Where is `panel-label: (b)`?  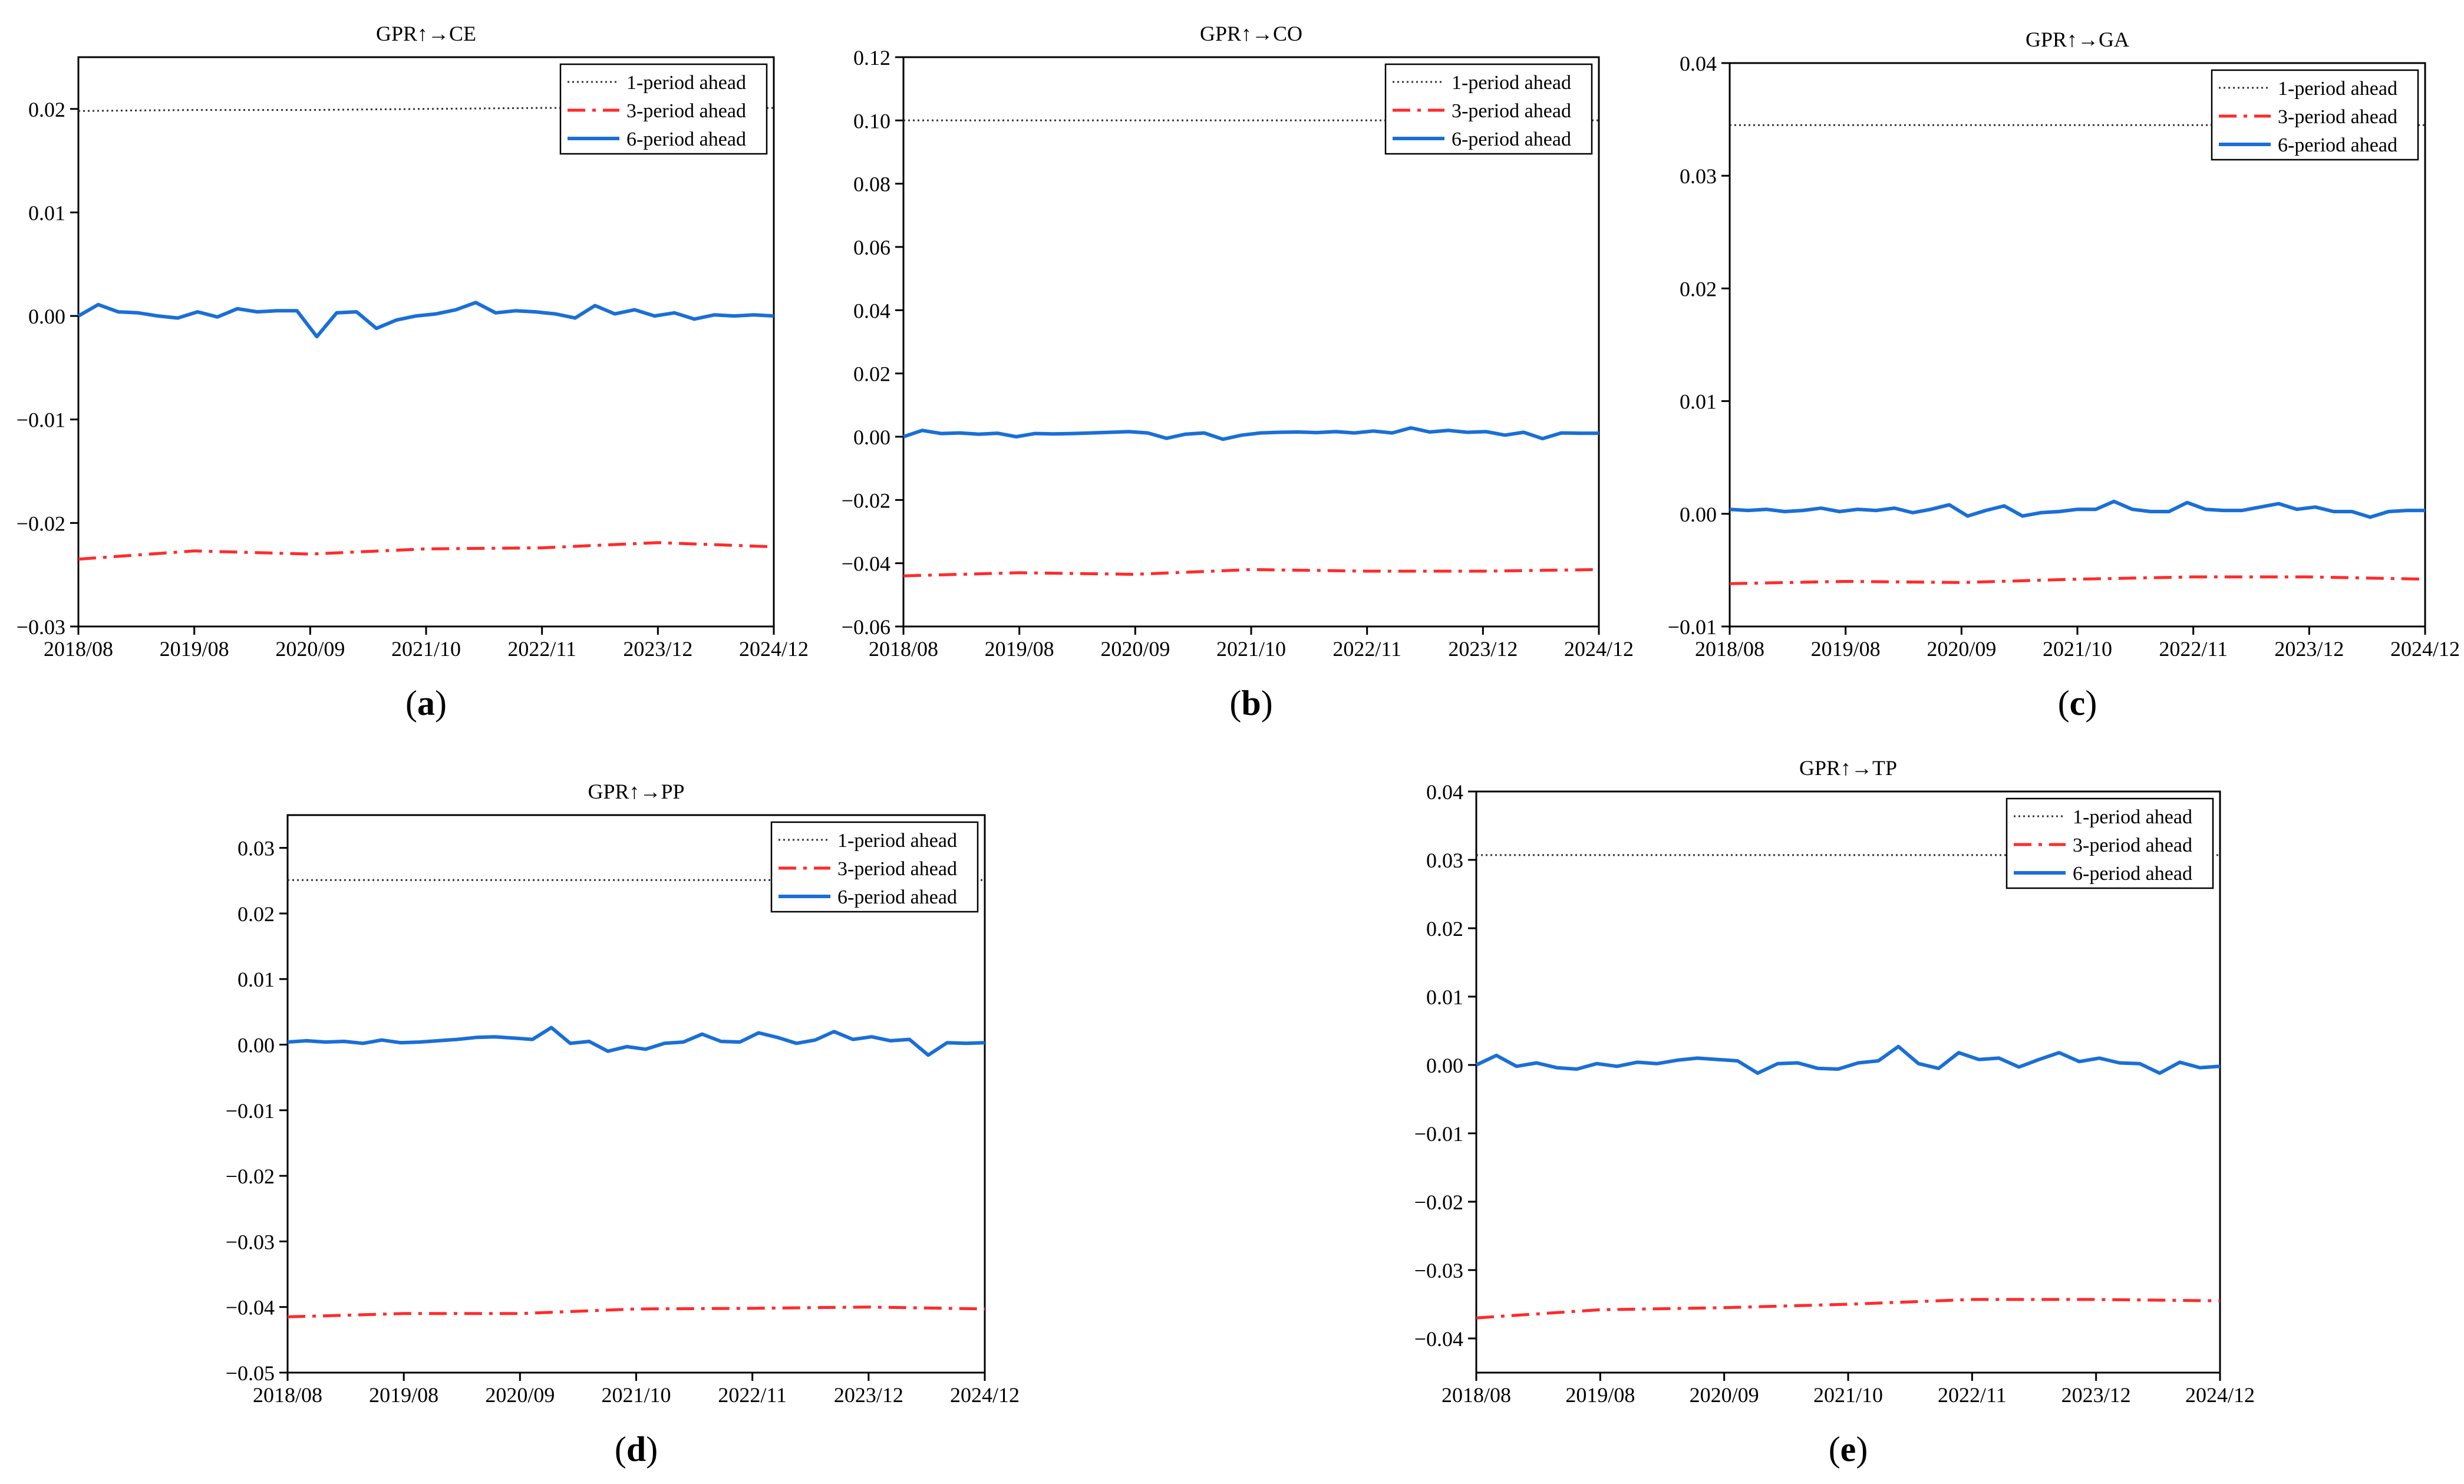 panel-label: (b) is located at coordinates (1250, 703).